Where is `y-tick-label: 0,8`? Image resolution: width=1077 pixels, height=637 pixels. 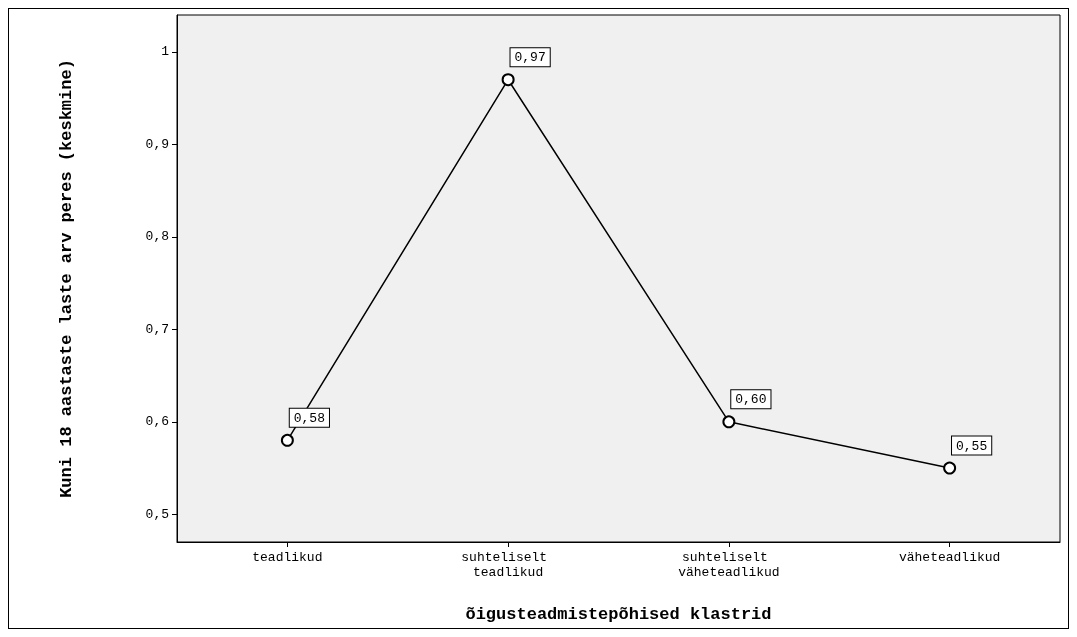 y-tick-label: 0,8 is located at coordinates (157, 237).